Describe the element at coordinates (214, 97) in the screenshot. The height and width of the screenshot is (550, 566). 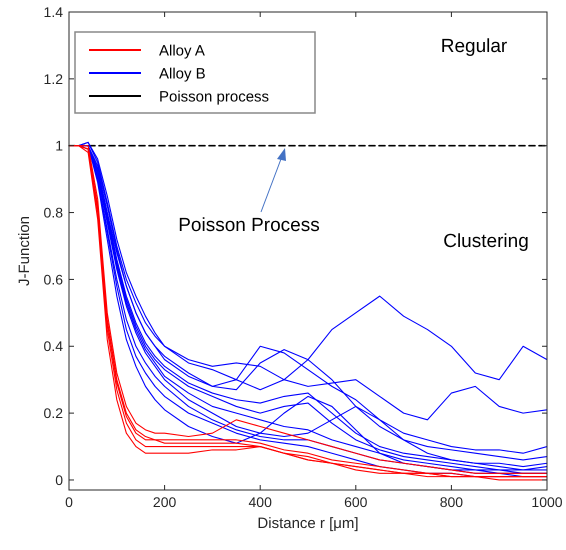
I see `legend-label: Poisson process` at that location.